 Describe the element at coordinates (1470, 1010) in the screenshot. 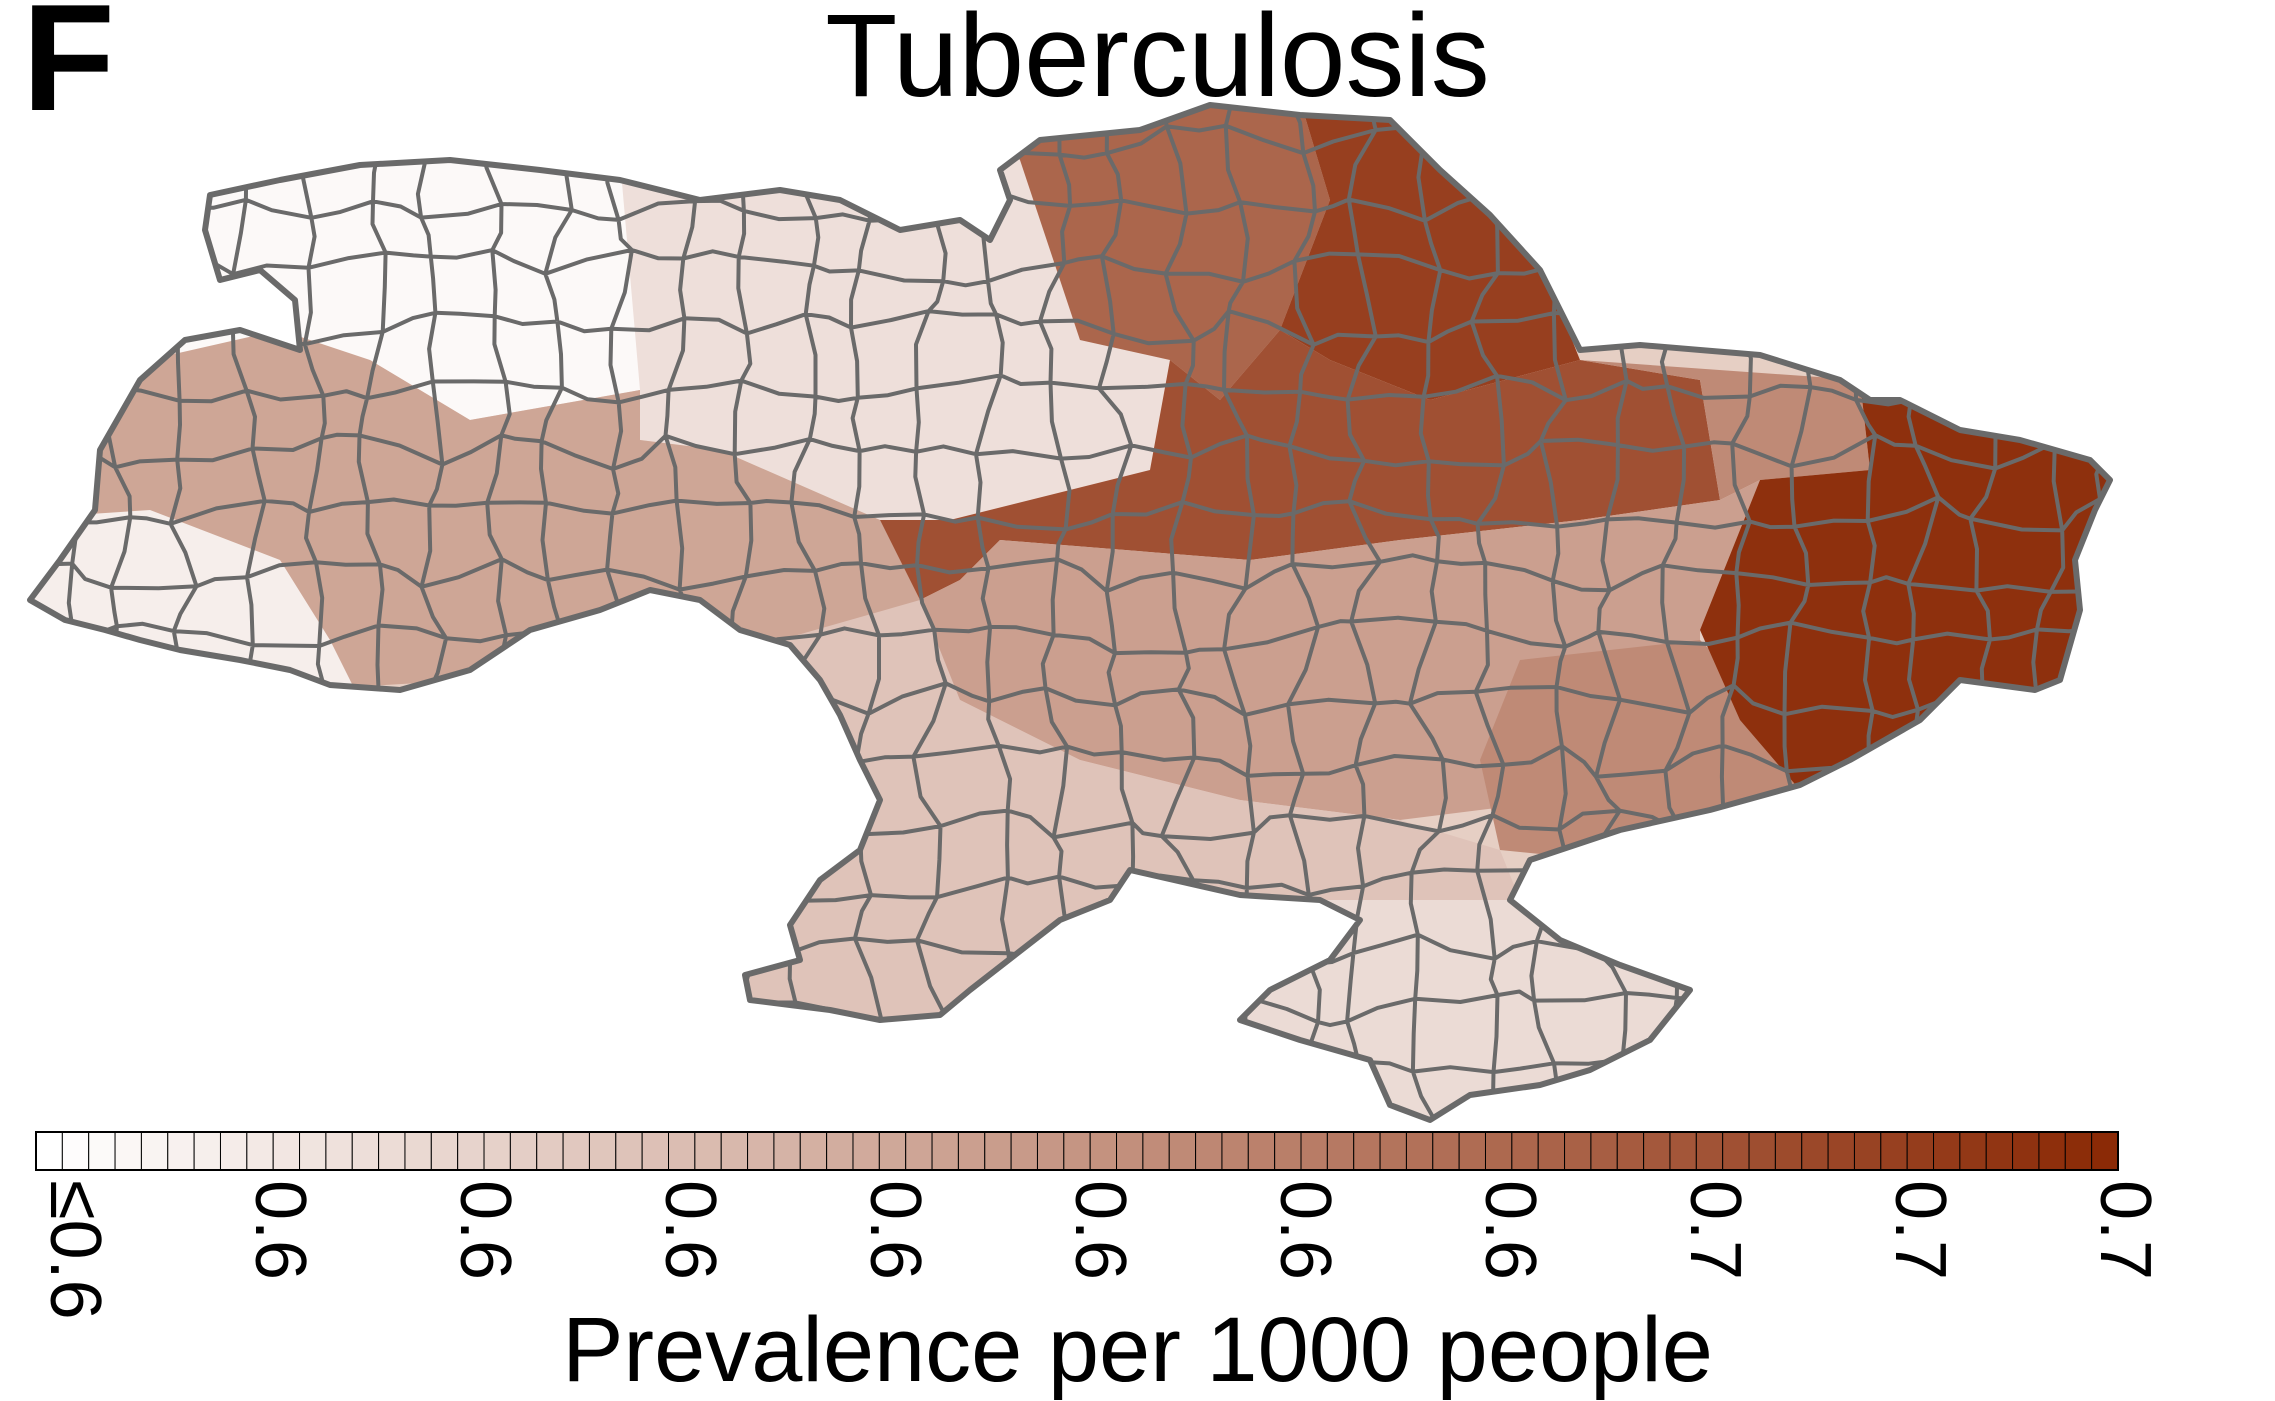

I see `zone-crimea` at that location.